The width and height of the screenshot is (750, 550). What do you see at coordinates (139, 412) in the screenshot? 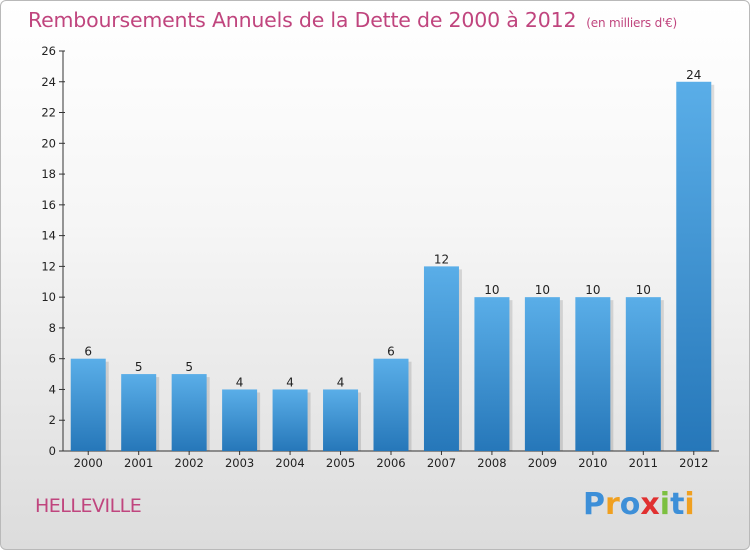
I see `bar-2001` at bounding box center [139, 412].